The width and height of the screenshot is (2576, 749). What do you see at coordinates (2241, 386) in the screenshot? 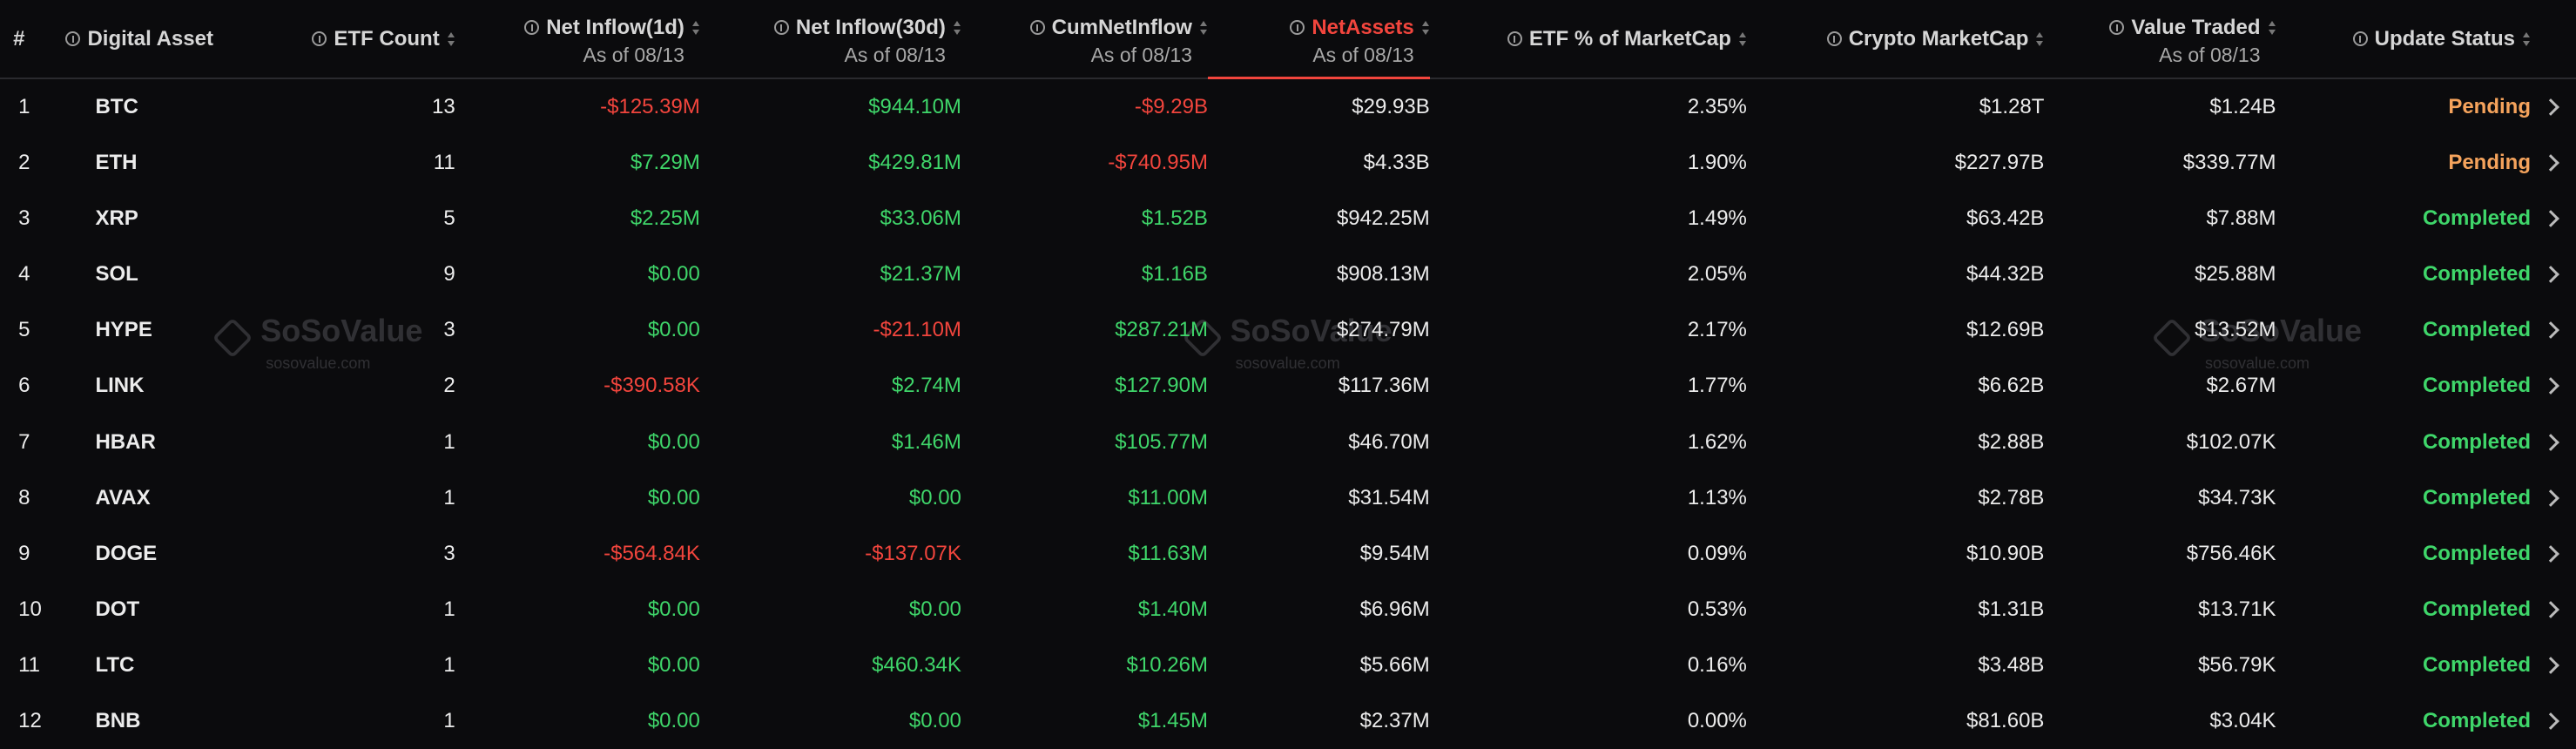
I see `value-traded: $2.67M` at bounding box center [2241, 386].